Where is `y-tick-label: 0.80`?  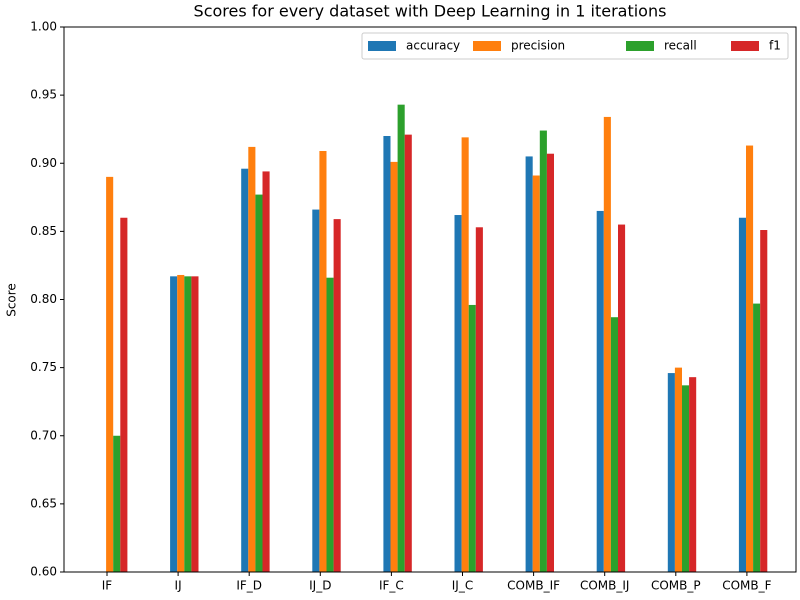
y-tick-label: 0.80 is located at coordinates (43, 299).